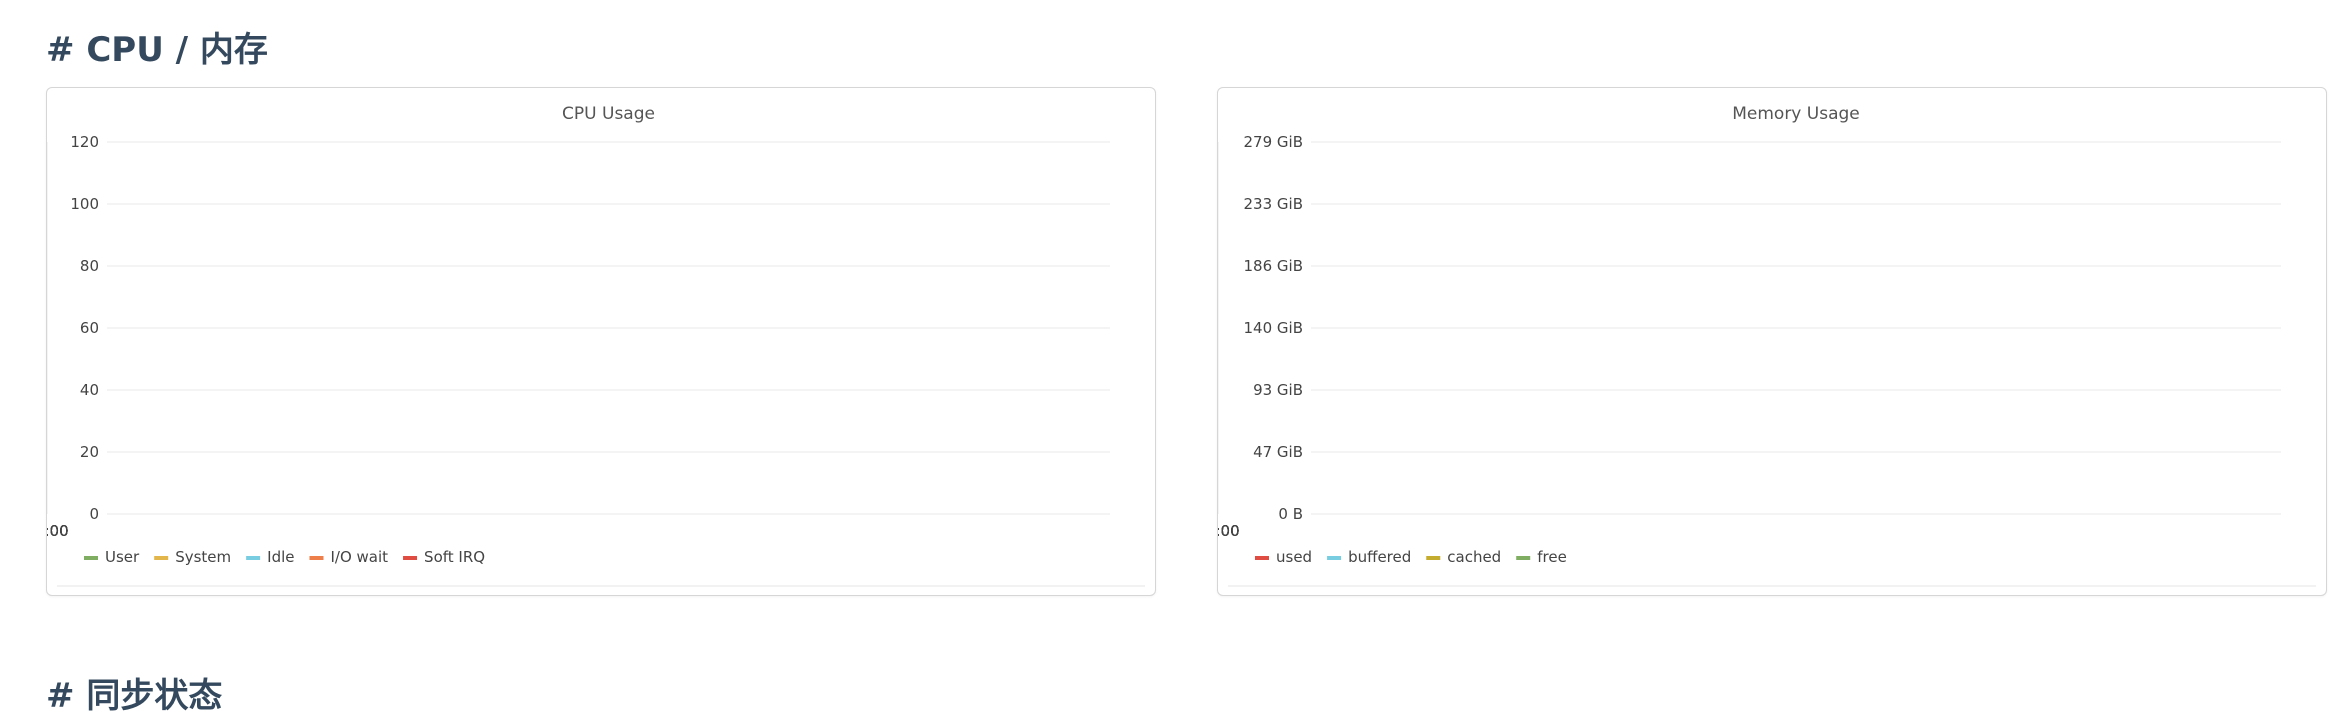  Describe the element at coordinates (89, 452) in the screenshot. I see `y-tick-label: 20` at that location.